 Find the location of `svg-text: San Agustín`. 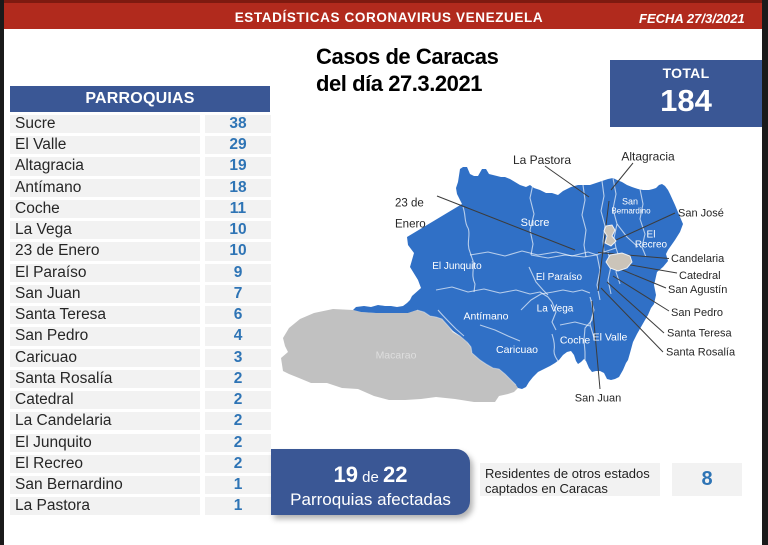

svg-text: San Agustín is located at coordinates (697, 290).